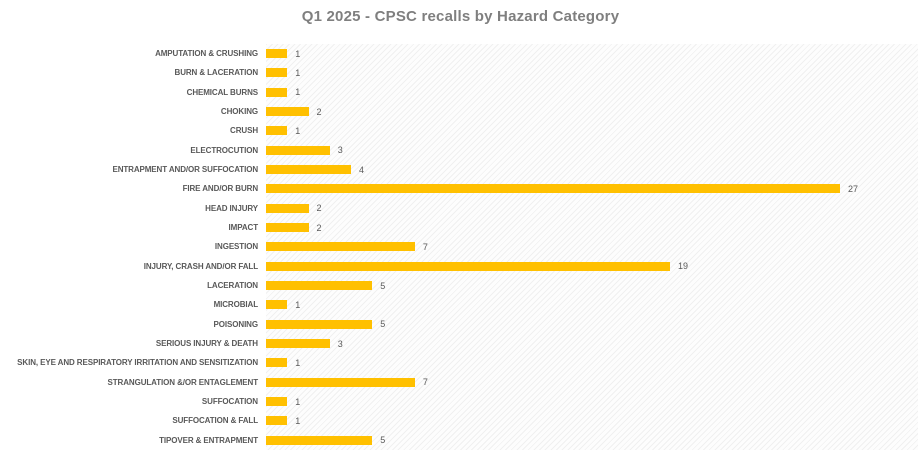 This screenshot has height=460, width=921. What do you see at coordinates (220, 189) in the screenshot?
I see `category-label: FIRE AND/OR BURN` at bounding box center [220, 189].